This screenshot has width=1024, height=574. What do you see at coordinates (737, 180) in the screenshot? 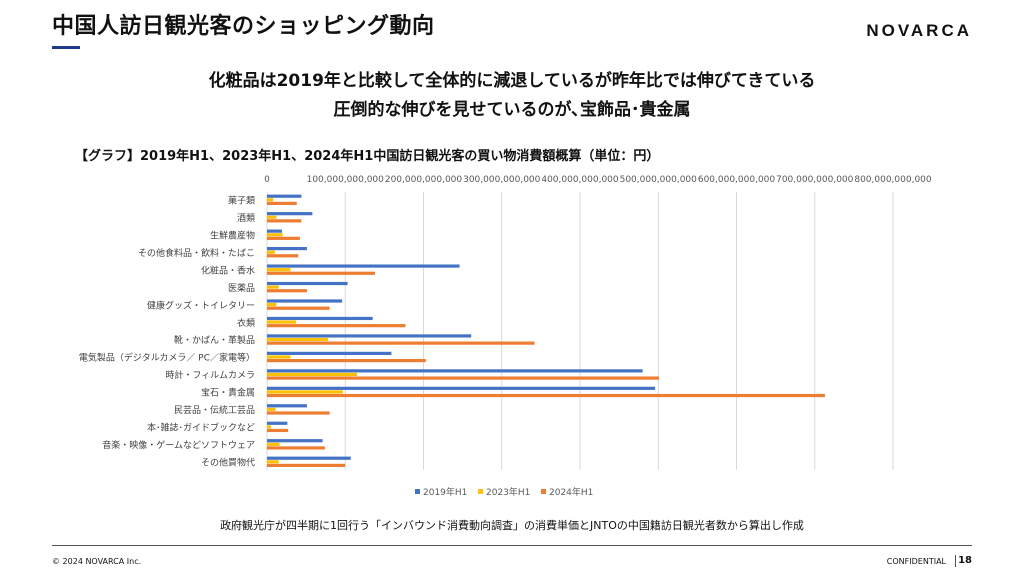
I see `x-tick-label: 600,000,000,000` at bounding box center [737, 180].